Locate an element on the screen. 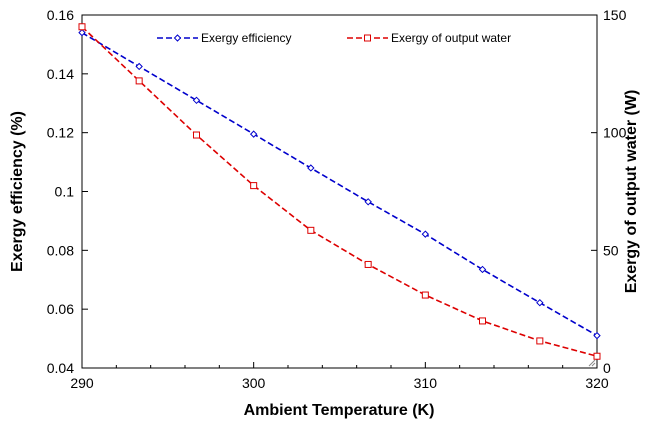 The height and width of the screenshot is (421, 647). y-axis-left-title: Exergy efficiency (%) is located at coordinates (17, 191).